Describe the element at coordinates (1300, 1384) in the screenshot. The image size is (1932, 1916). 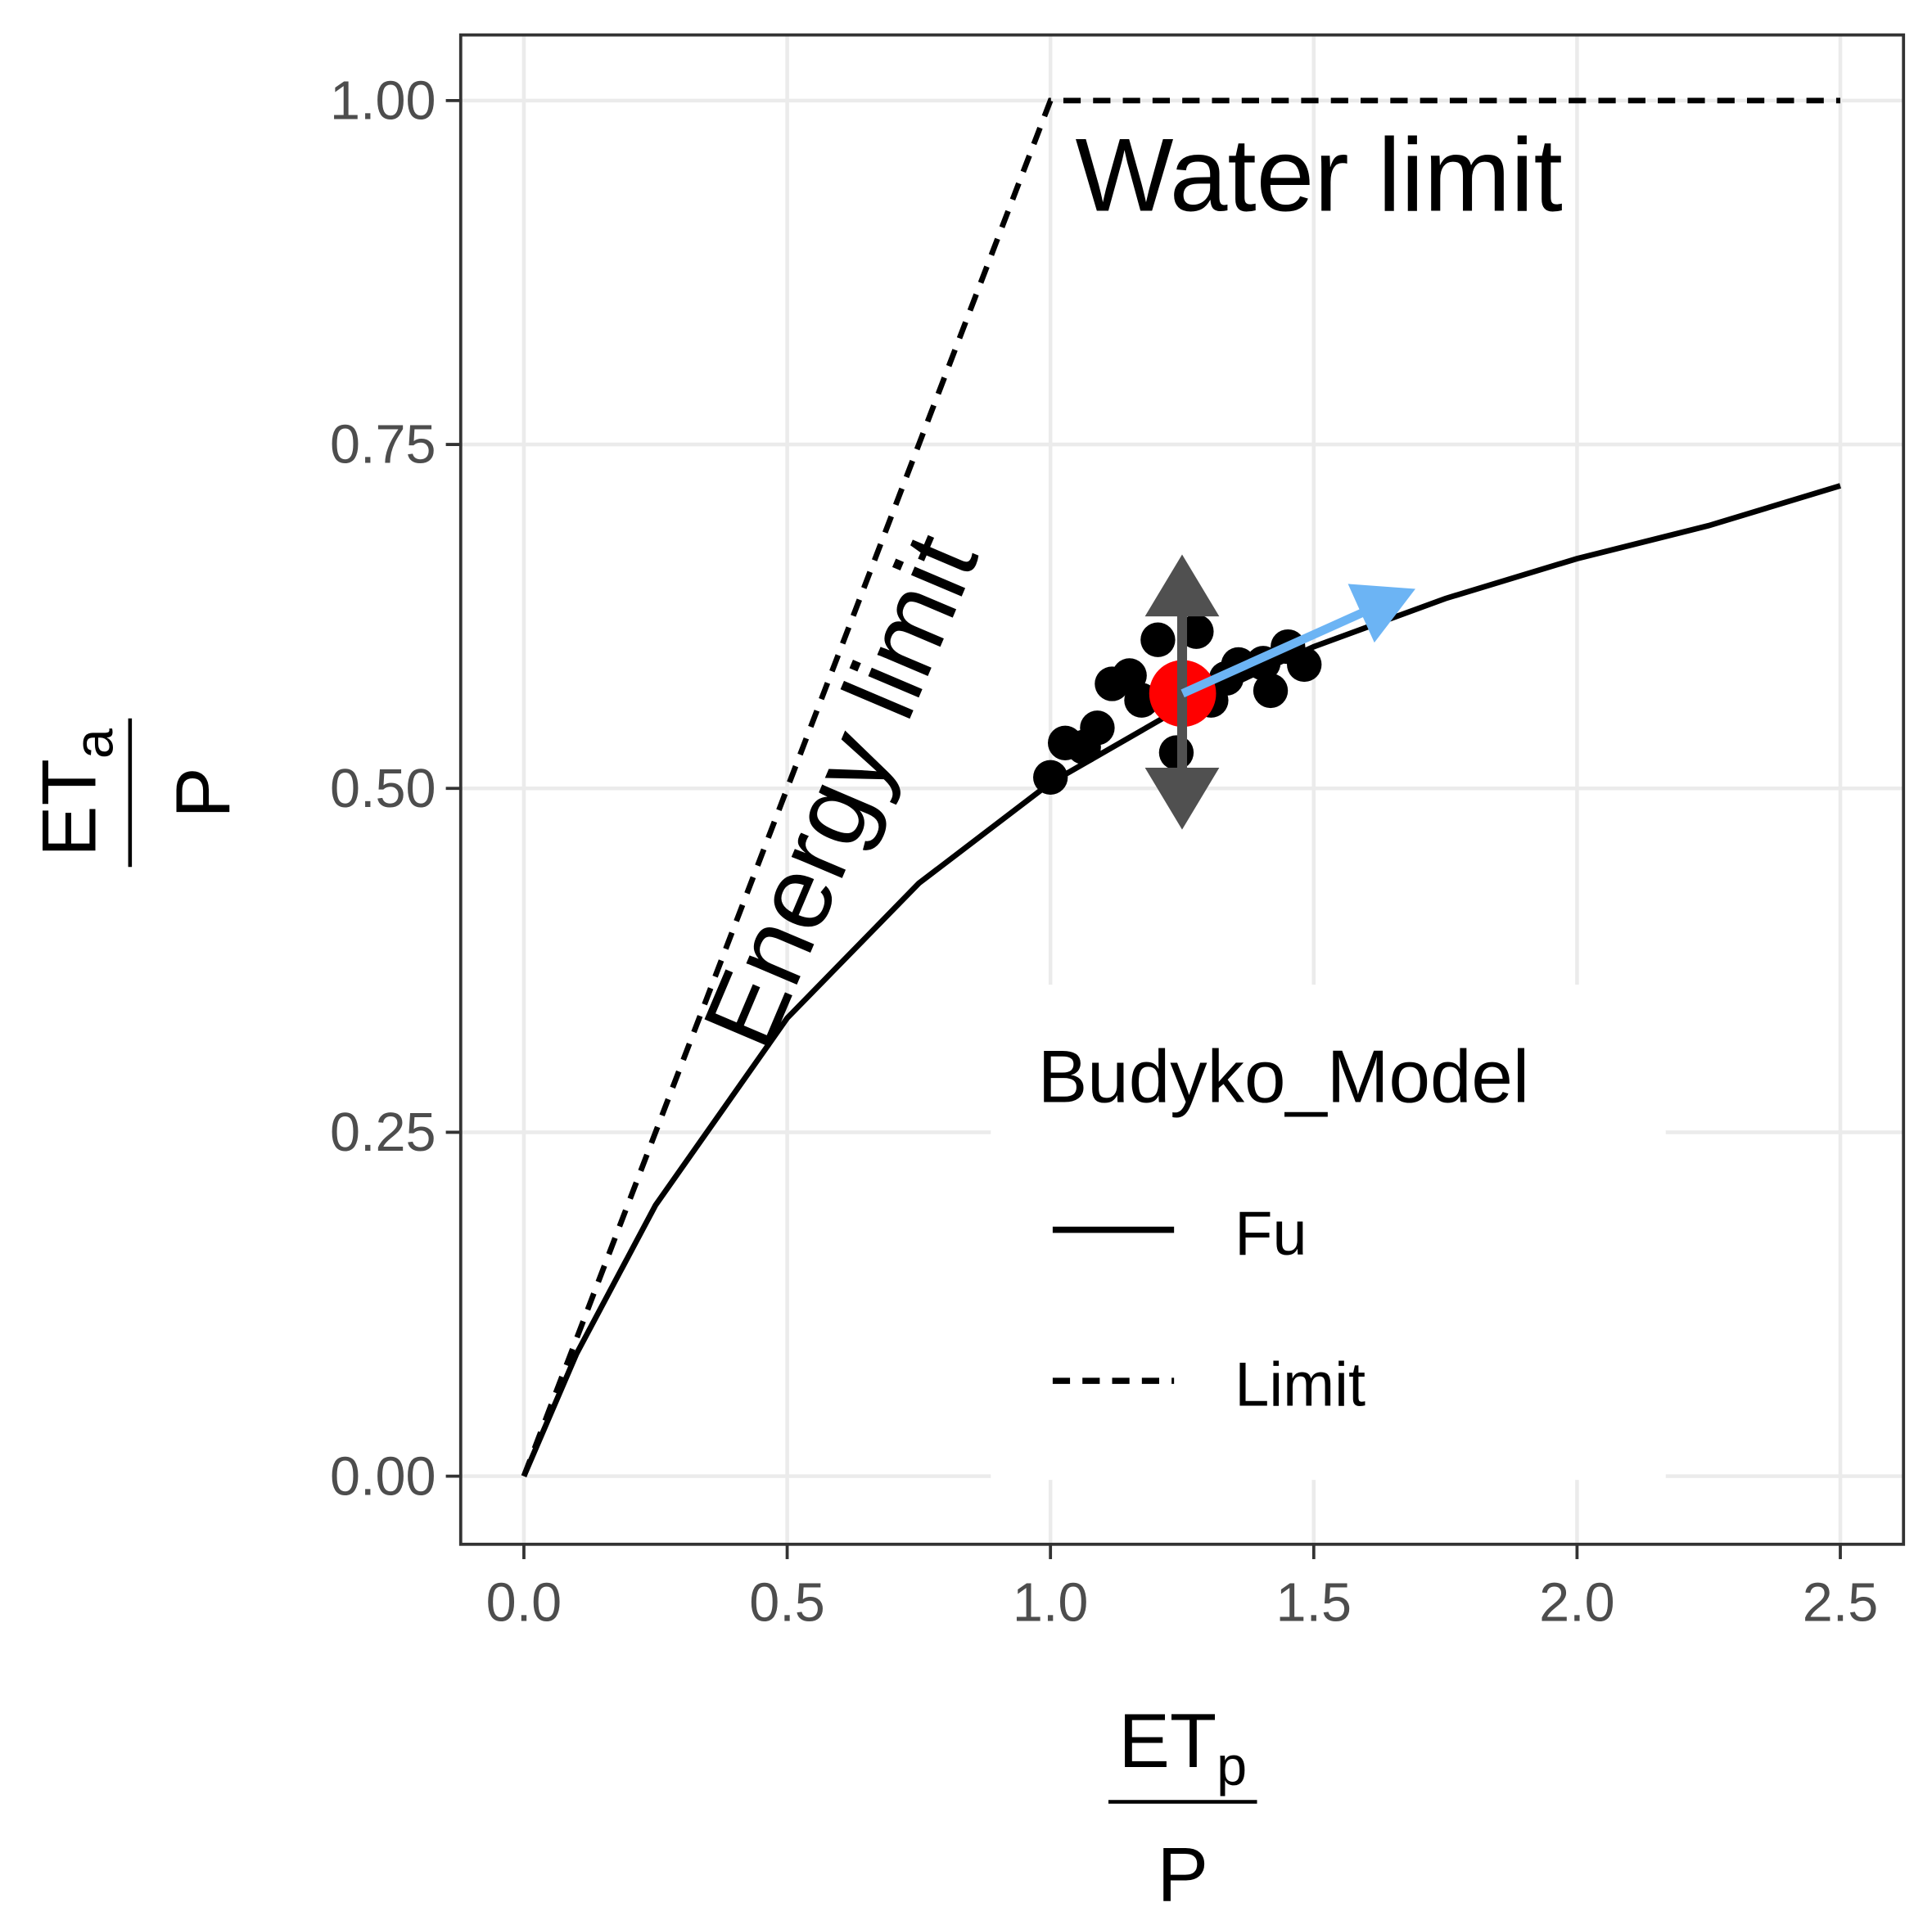
I see `legend-label: Limit` at that location.